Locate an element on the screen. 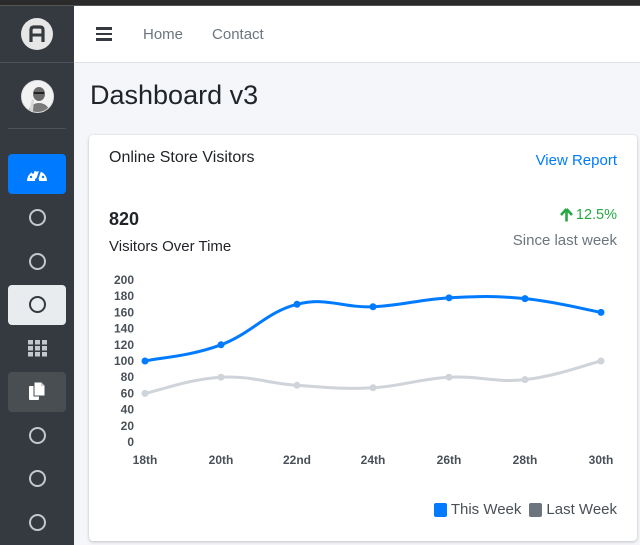 This screenshot has height=545, width=640. copy-icon is located at coordinates (36, 391).